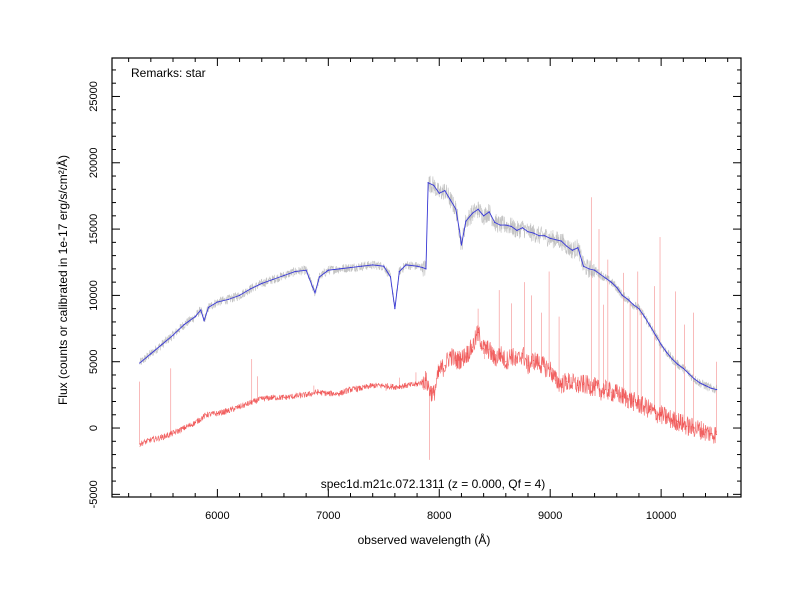 The height and width of the screenshot is (600, 800). Describe the element at coordinates (433, 484) in the screenshot. I see `spectrum-caption: spec1d.m21c.072.1311 (z = 0.000, Qf = 4)` at that location.